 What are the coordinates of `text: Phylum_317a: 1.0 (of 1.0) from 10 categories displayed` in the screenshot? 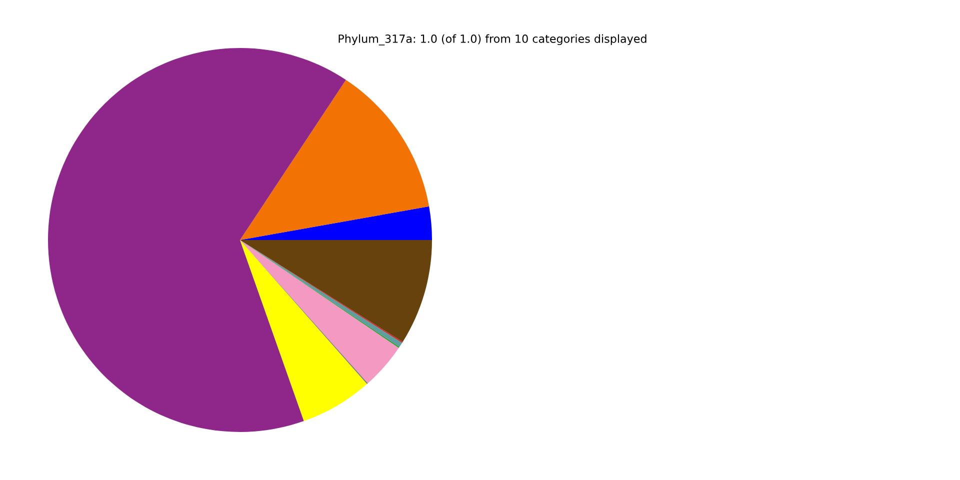 It's located at (492, 40).